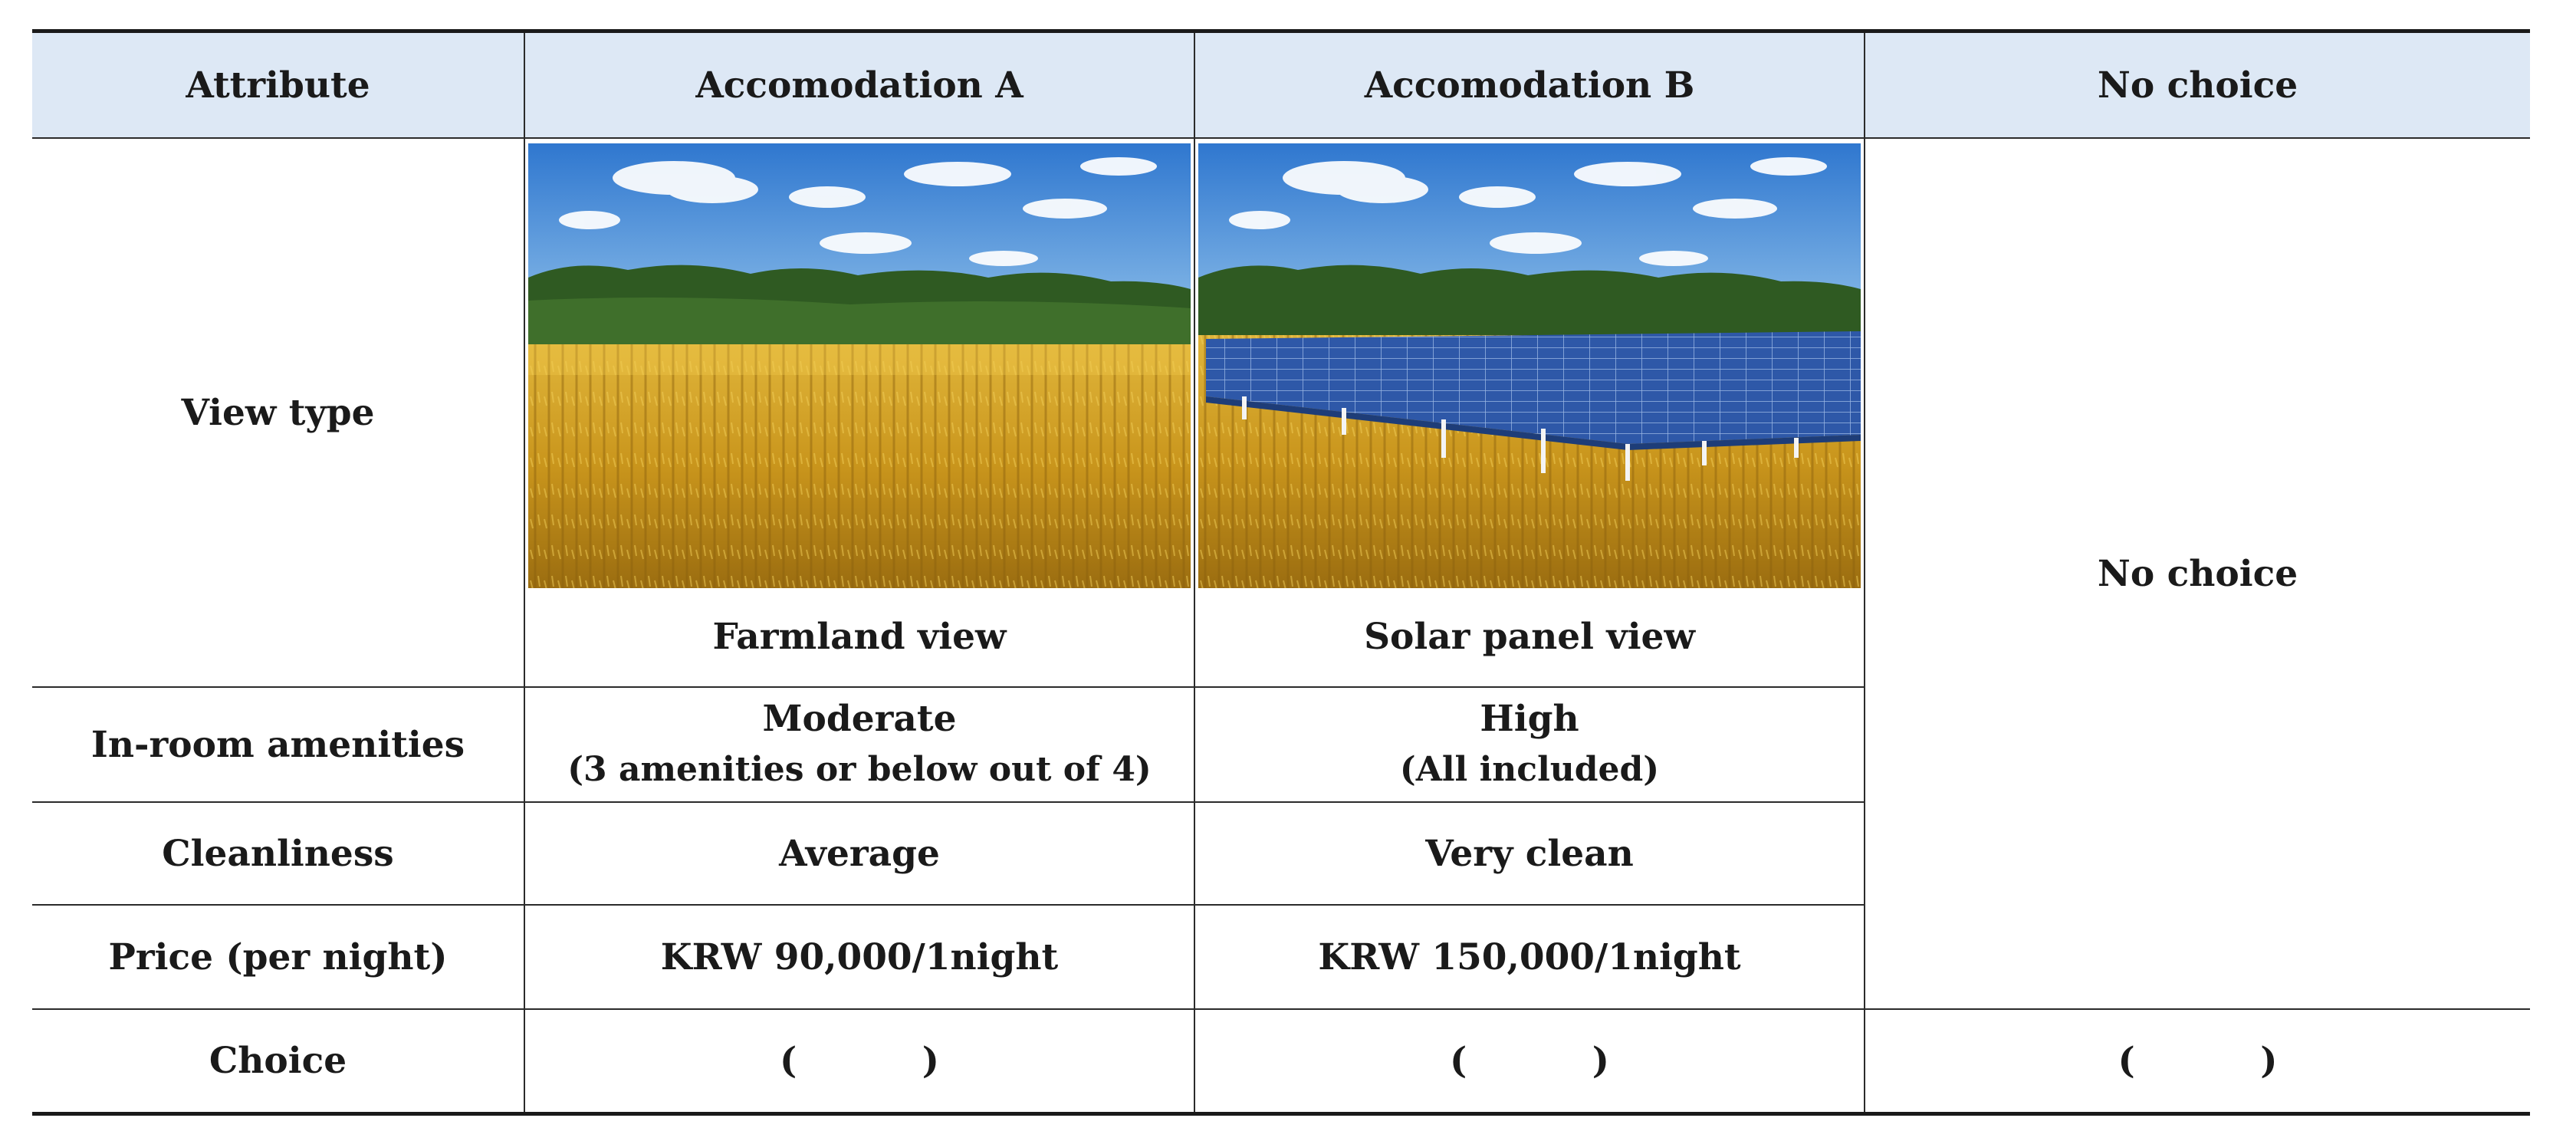 The width and height of the screenshot is (2576, 1141). Describe the element at coordinates (1529, 84) in the screenshot. I see `header-accommodation-b: Accomodation B` at that location.